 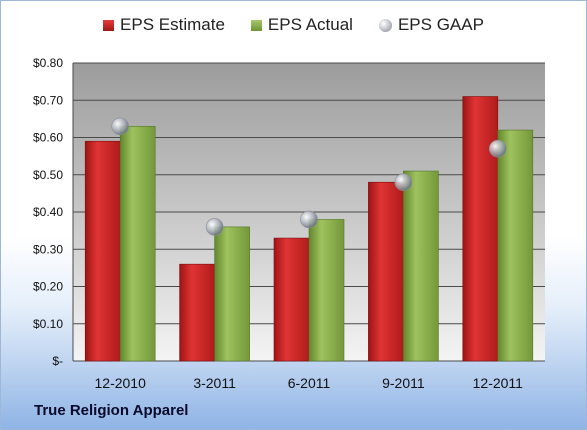 What do you see at coordinates (310, 24) in the screenshot?
I see `legend-label-actual: EPS Actual` at bounding box center [310, 24].